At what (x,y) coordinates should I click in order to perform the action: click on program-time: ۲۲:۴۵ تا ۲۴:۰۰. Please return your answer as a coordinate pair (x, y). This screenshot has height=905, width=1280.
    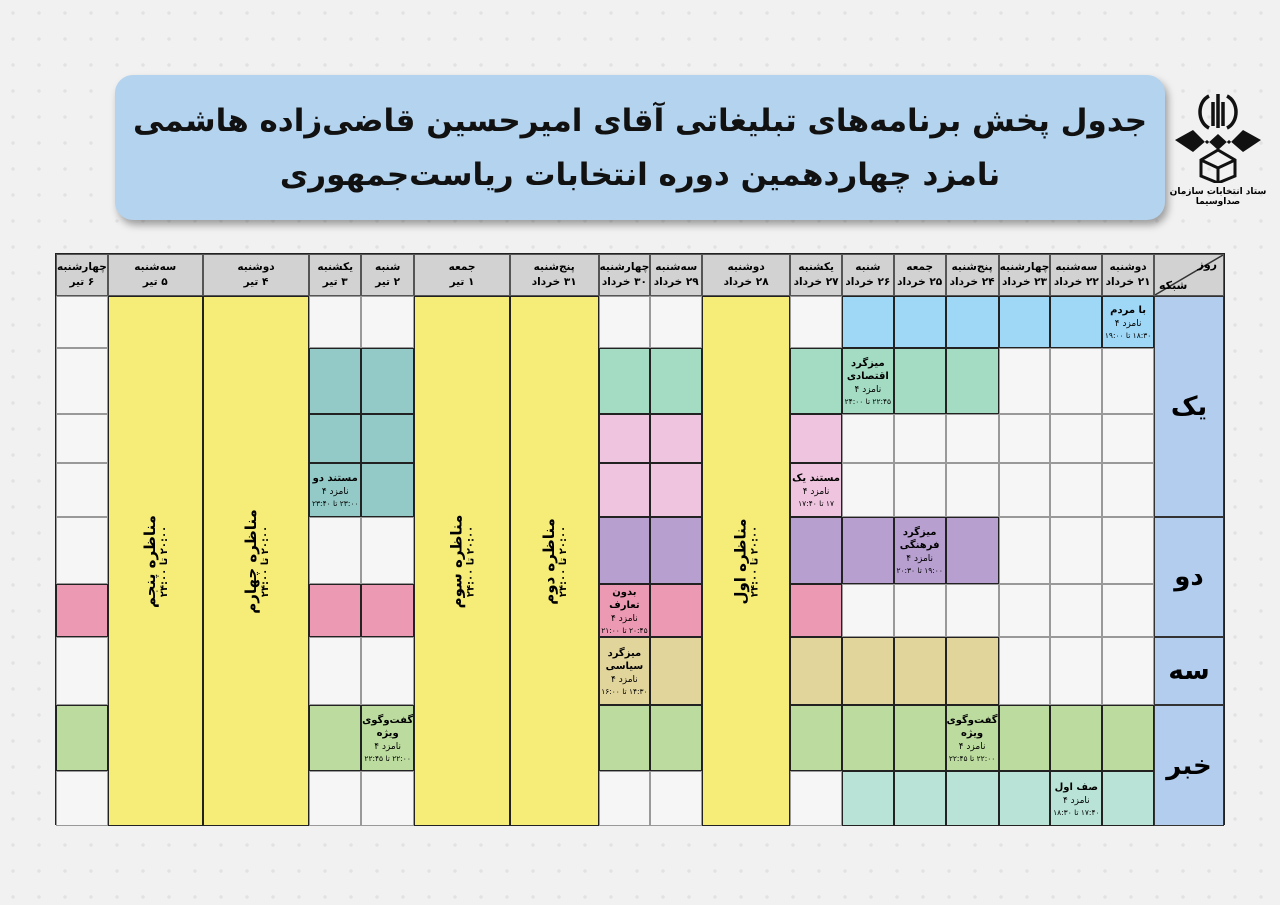
    Looking at the image, I should click on (868, 401).